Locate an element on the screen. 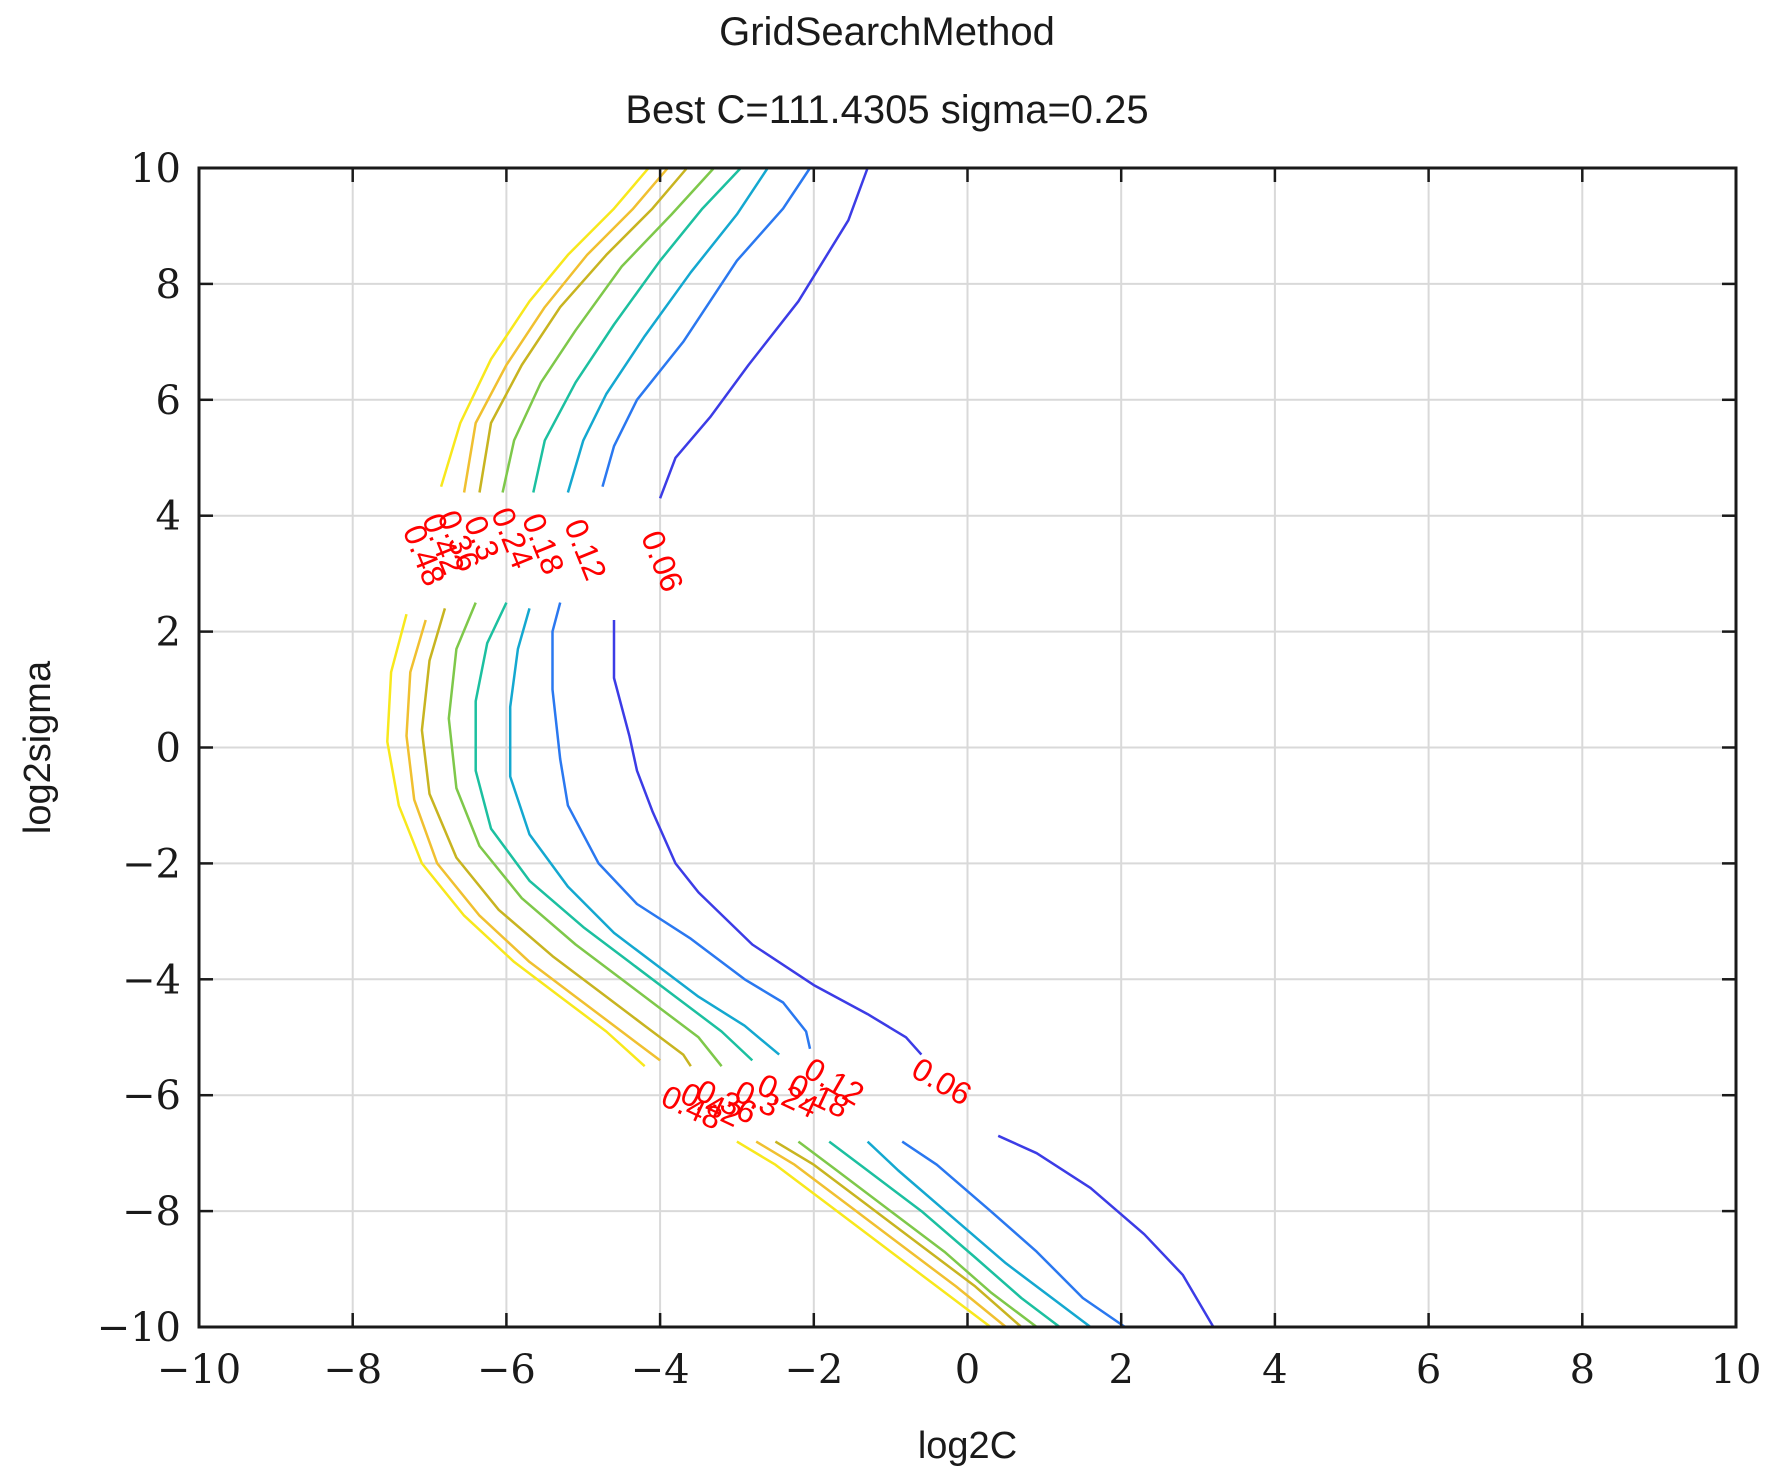 The width and height of the screenshot is (1774, 1476). x-axis-label: log2C is located at coordinates (967, 1446).